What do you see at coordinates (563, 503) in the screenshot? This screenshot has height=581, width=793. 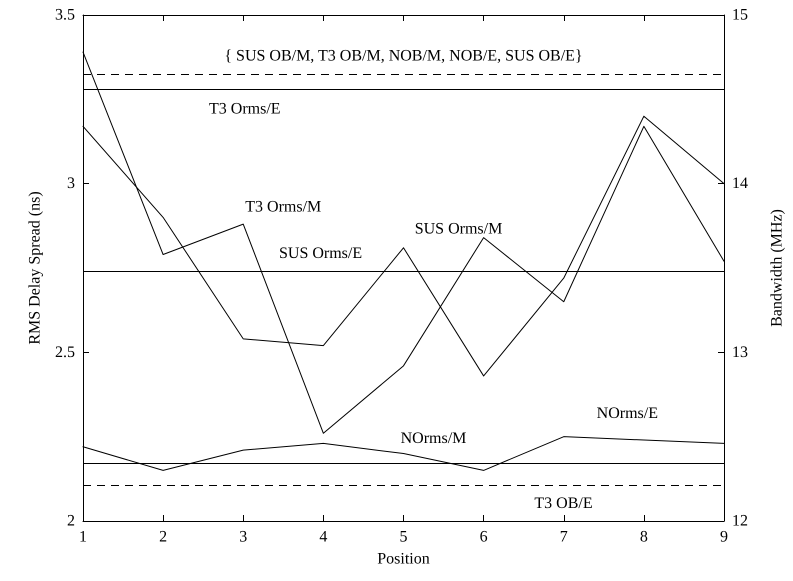 I see `ref-line-label: T3 OB/E` at bounding box center [563, 503].